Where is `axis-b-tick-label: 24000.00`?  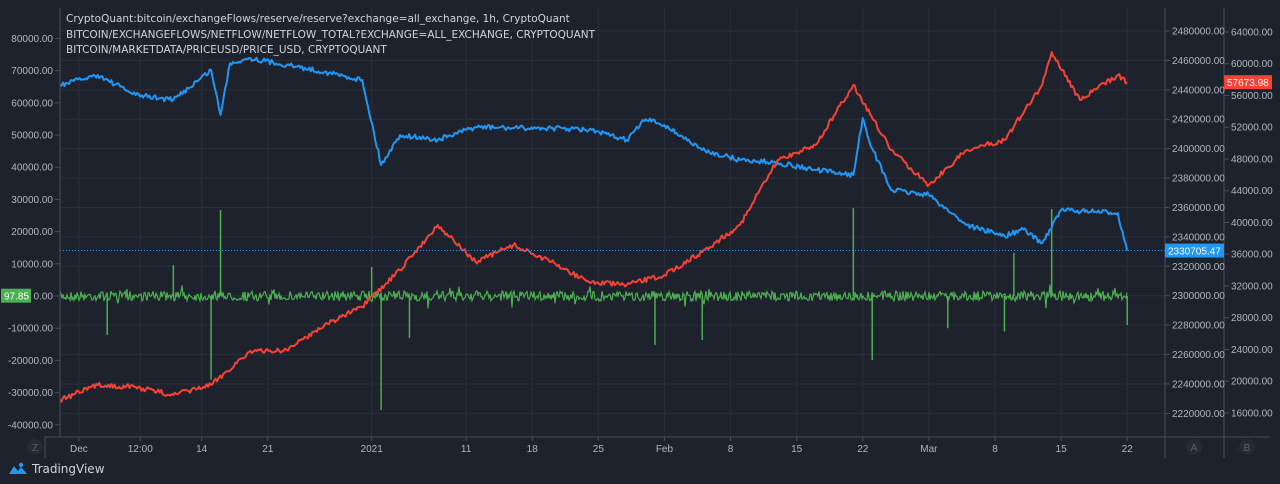 axis-b-tick-label: 24000.00 is located at coordinates (1252, 350).